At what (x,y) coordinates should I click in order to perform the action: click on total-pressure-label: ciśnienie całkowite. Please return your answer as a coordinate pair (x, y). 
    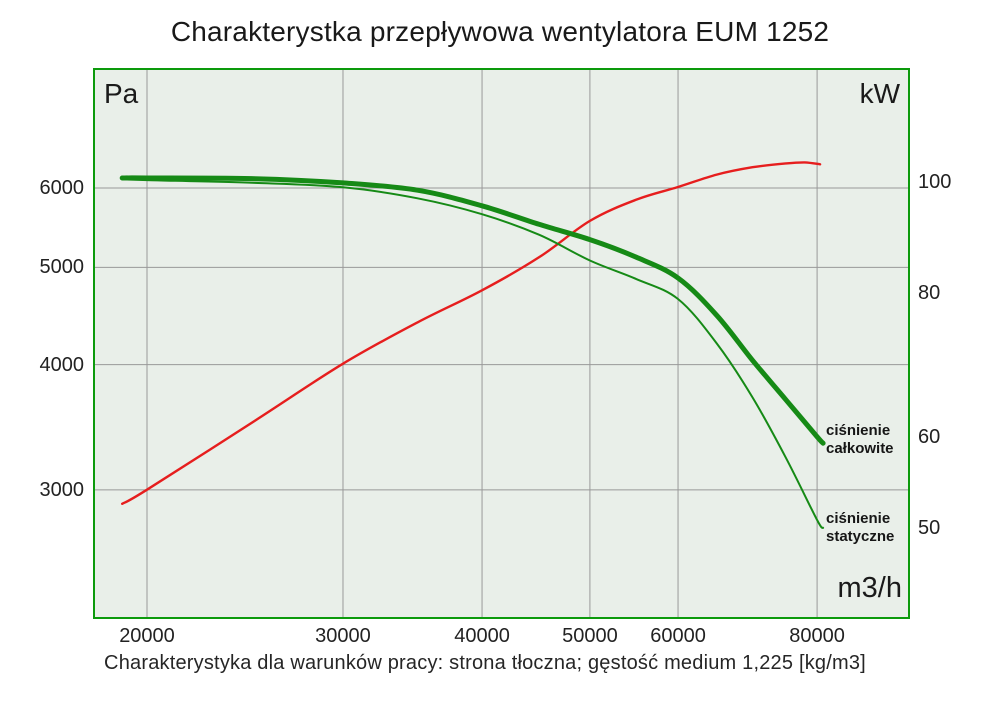
    Looking at the image, I should click on (860, 439).